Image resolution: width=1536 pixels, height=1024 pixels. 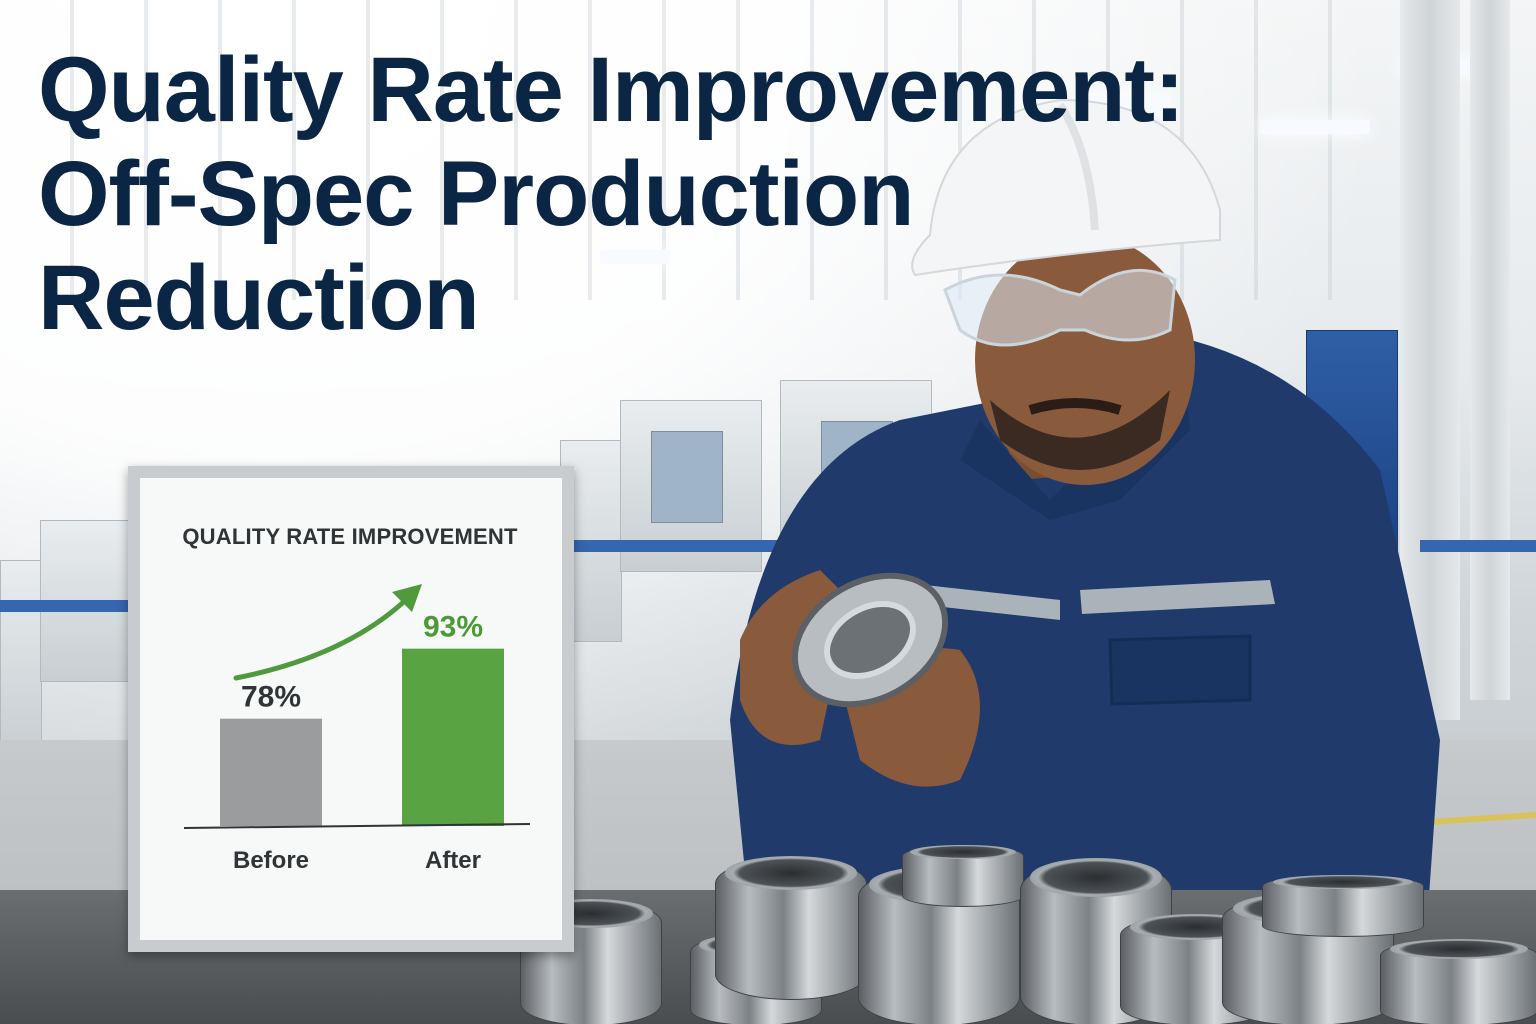 I want to click on bearing-bore, so click(x=870, y=640).